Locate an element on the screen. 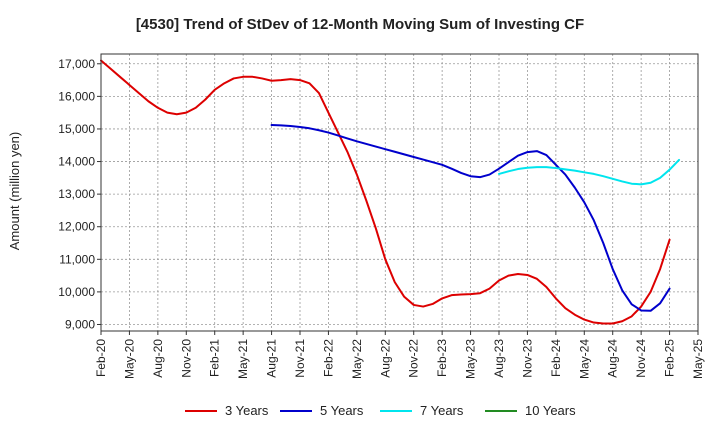  x-tick-label: Nov-21 is located at coordinates (300, 358).